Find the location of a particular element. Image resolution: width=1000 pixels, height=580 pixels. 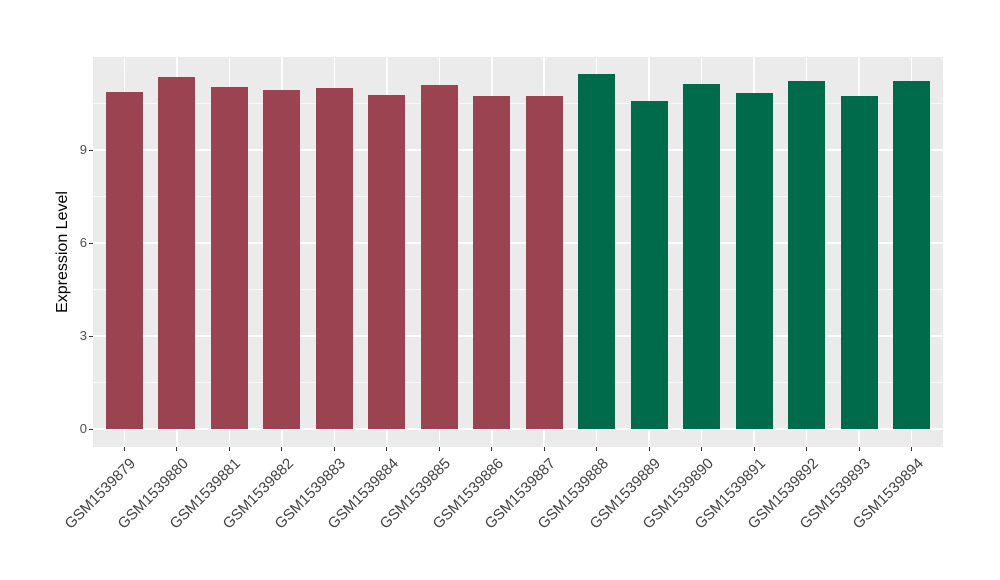

bar-GSM1539879 is located at coordinates (124, 260).